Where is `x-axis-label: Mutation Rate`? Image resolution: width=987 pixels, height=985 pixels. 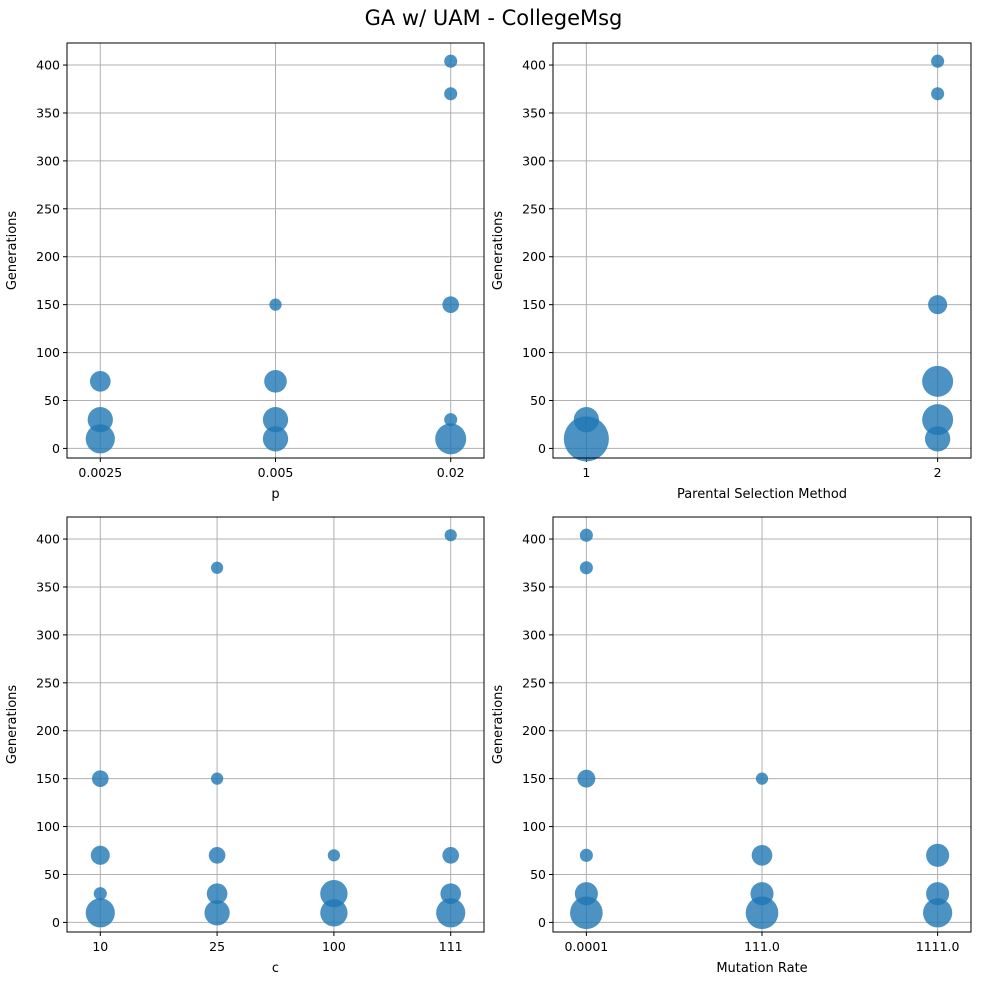 x-axis-label: Mutation Rate is located at coordinates (761, 968).